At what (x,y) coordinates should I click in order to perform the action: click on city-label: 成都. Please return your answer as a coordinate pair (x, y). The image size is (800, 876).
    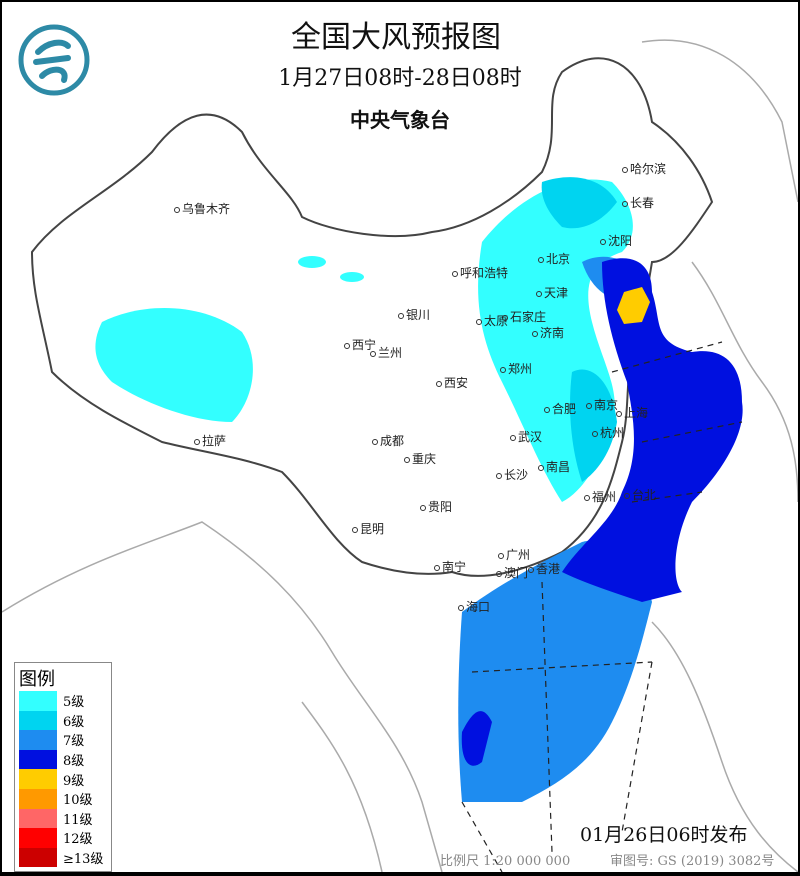
    Looking at the image, I should click on (388, 440).